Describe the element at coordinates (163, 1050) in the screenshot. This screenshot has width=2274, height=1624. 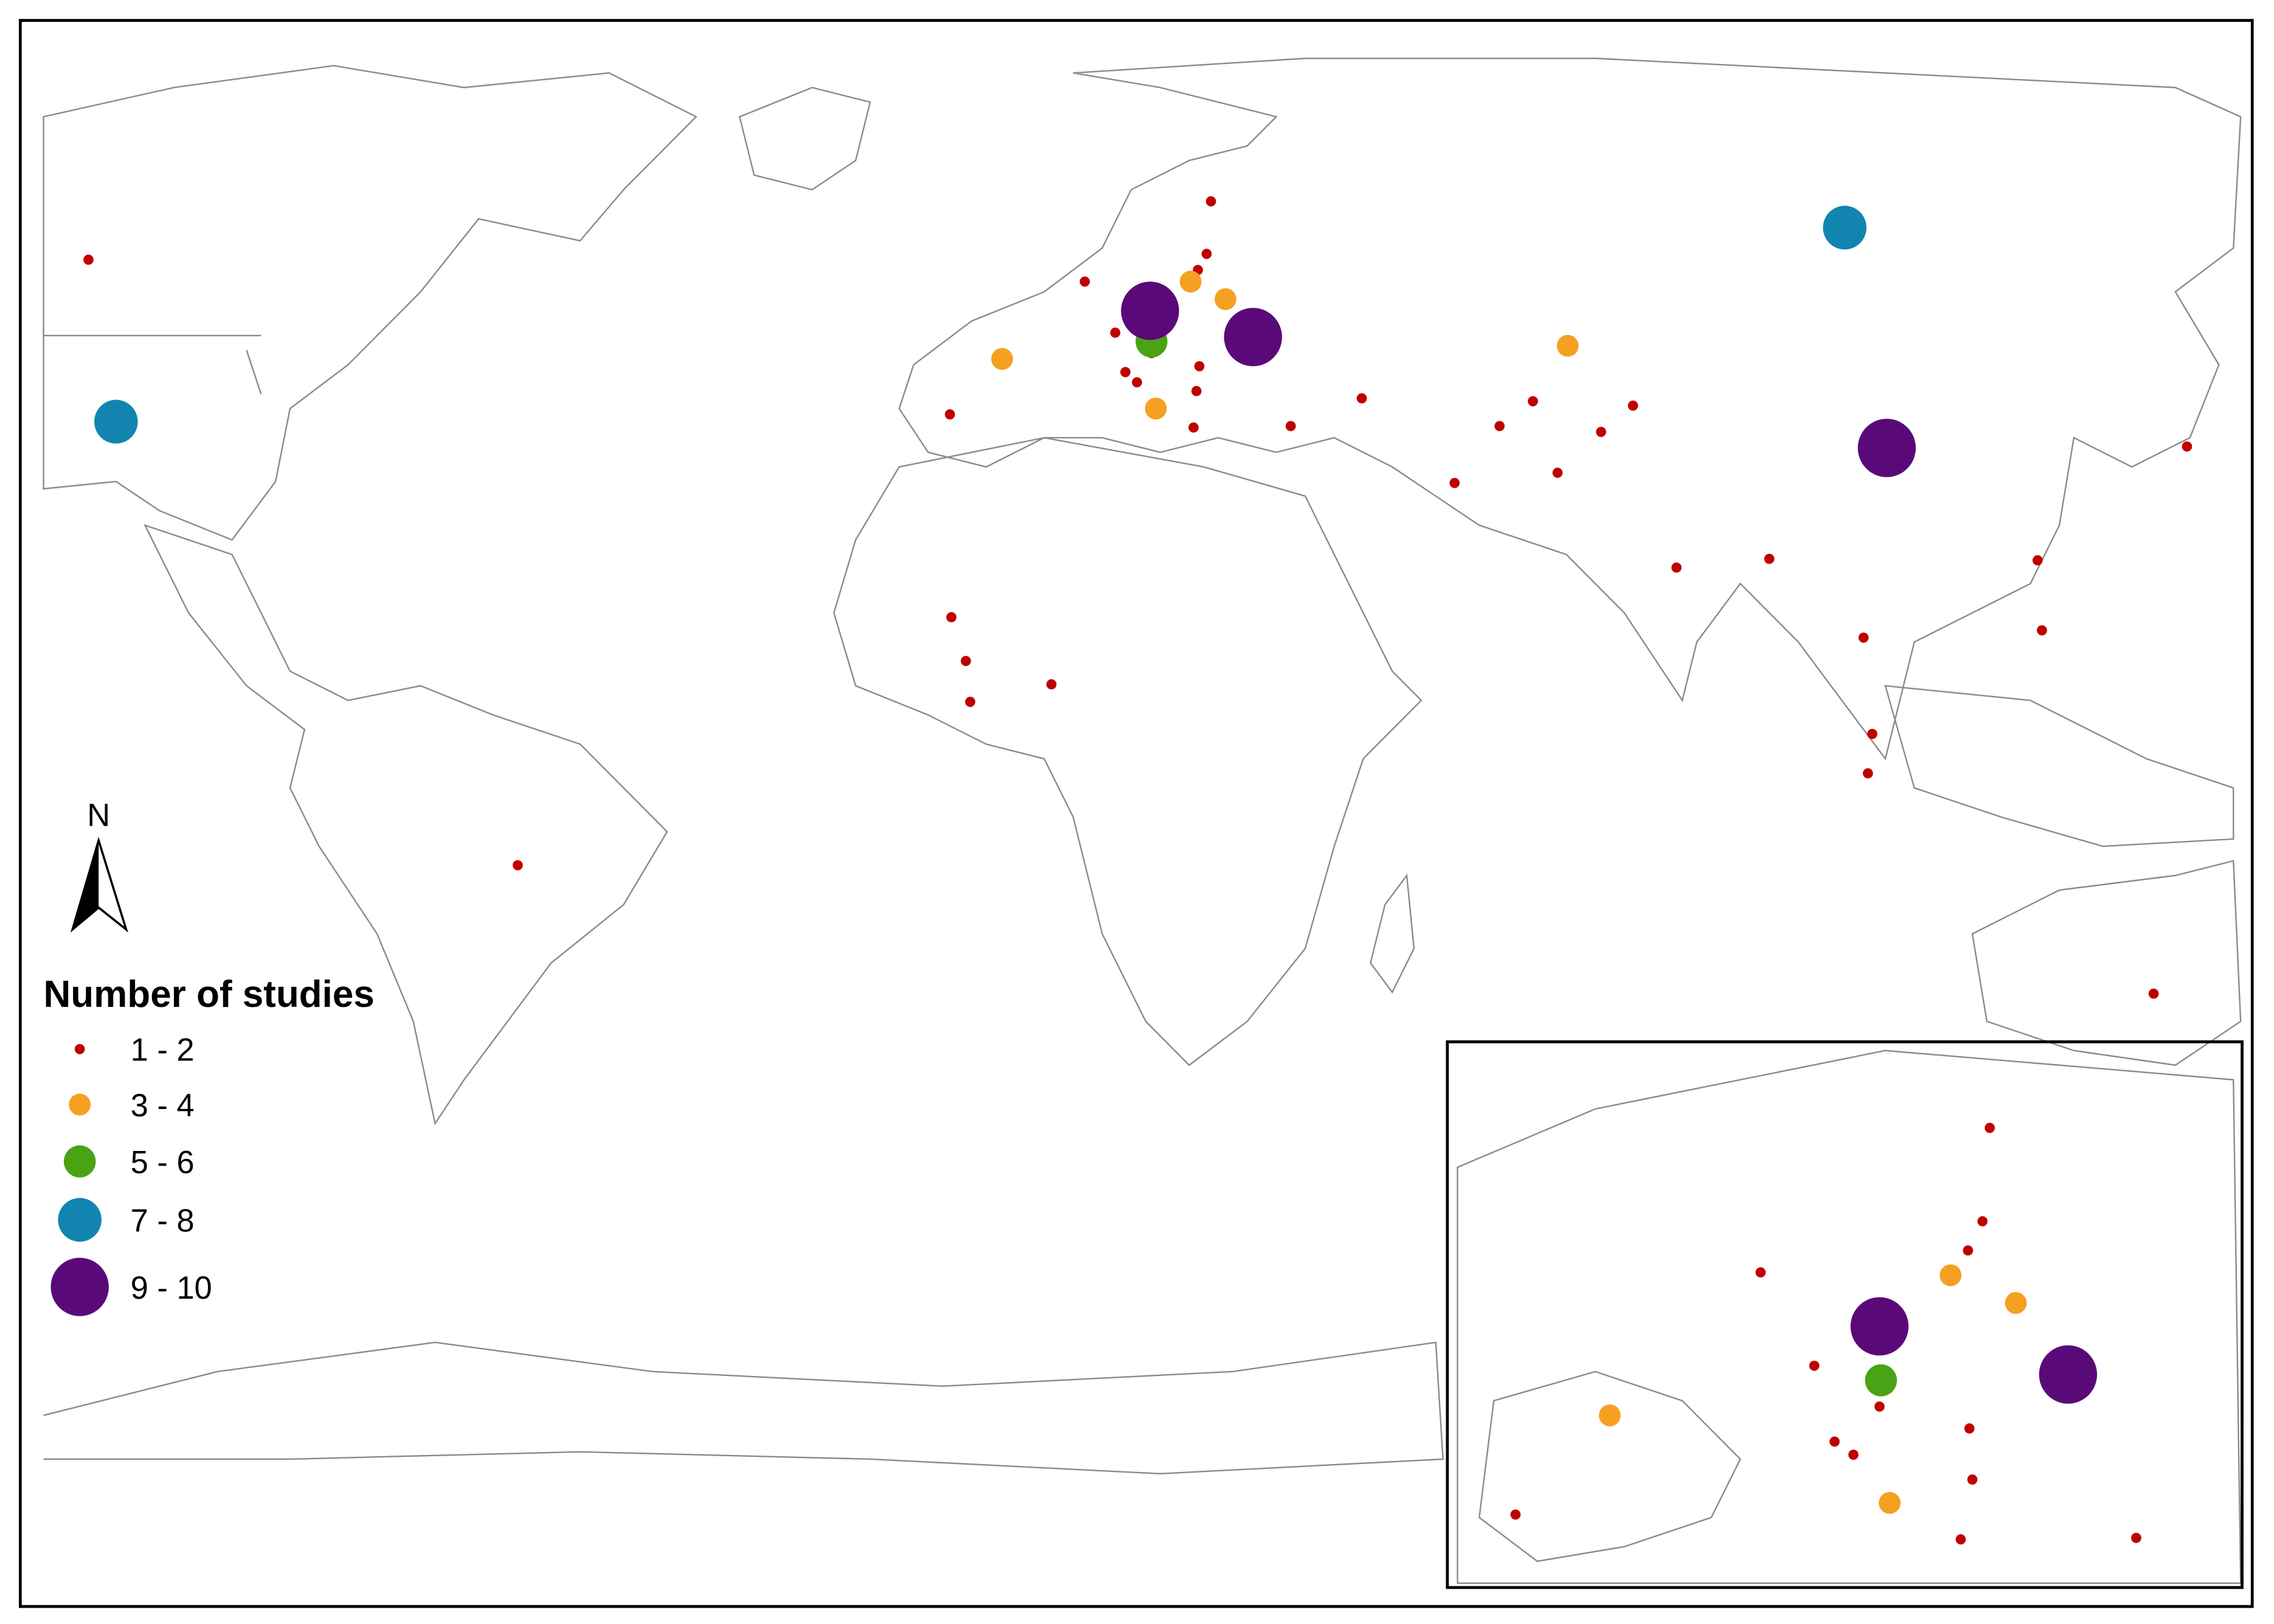
I see `legend-label: 1 - 2` at that location.